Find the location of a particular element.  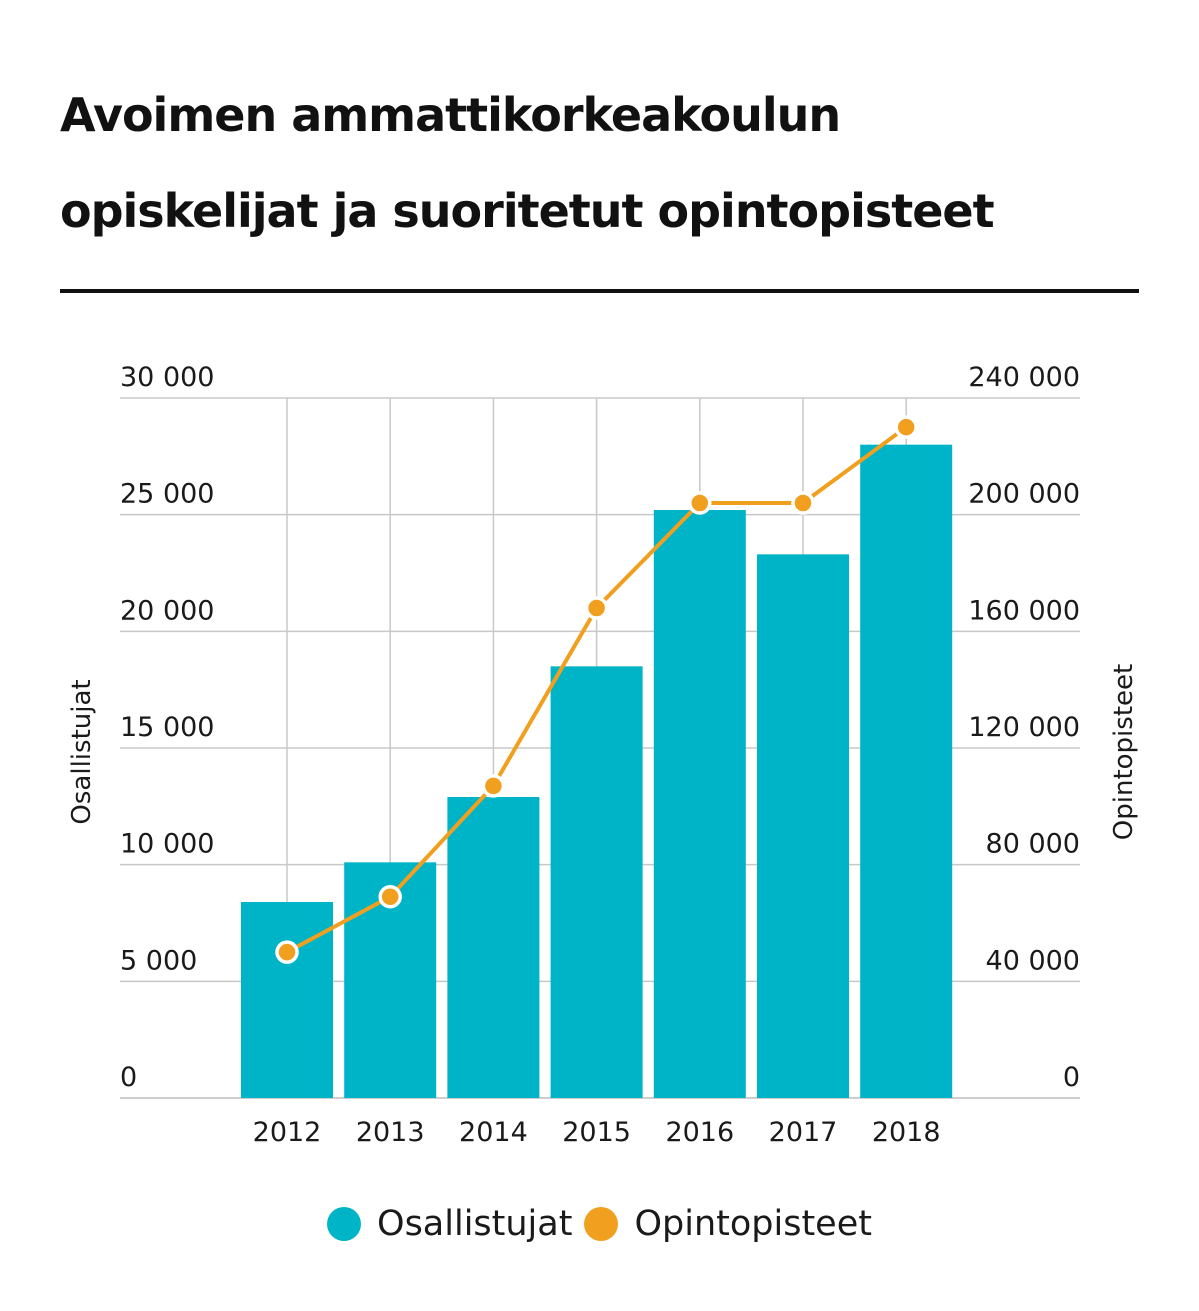

legend-label: Opintopisteet is located at coordinates (753, 1224).